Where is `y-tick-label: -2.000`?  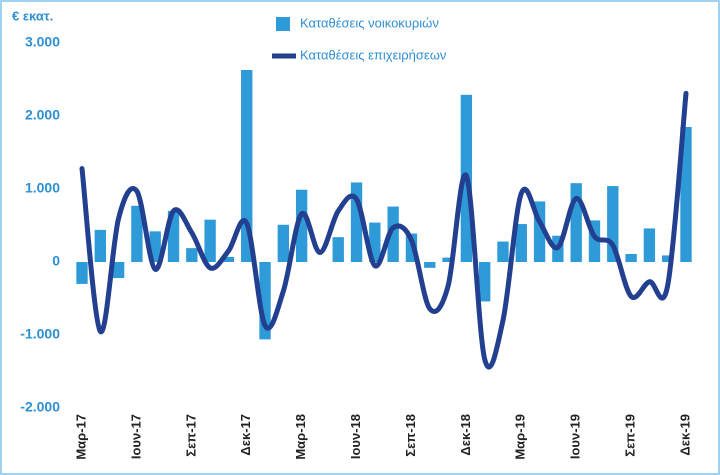
y-tick-label: -2.000 is located at coordinates (40, 407).